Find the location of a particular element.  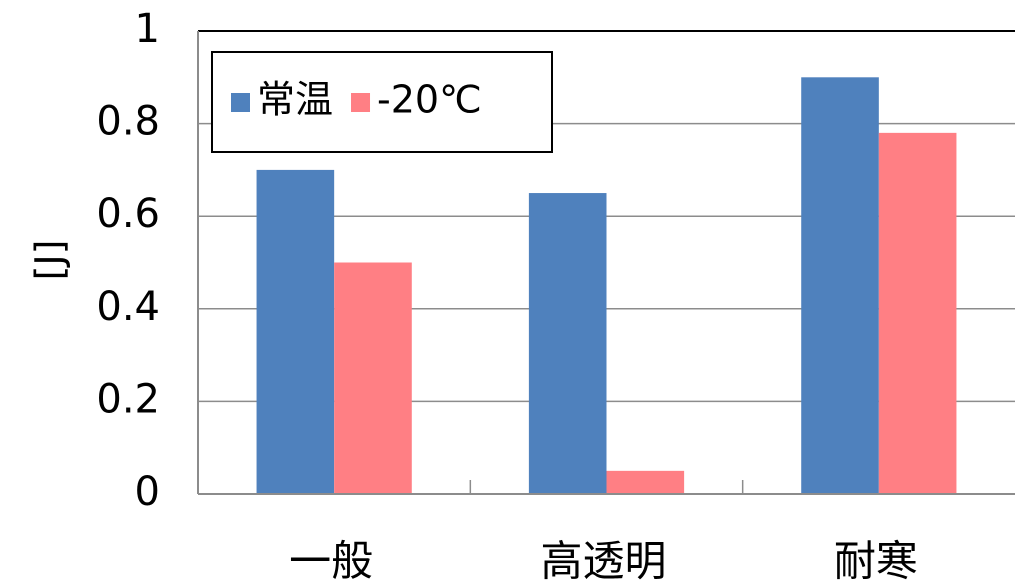

legend-label: -20℃ is located at coordinates (429, 100).